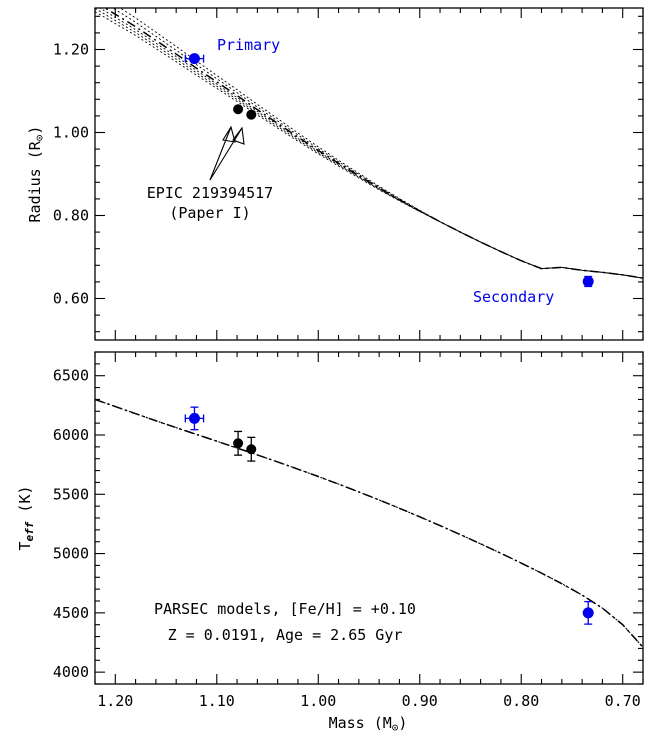  I want to click on radius-point-primary, so click(194, 59).